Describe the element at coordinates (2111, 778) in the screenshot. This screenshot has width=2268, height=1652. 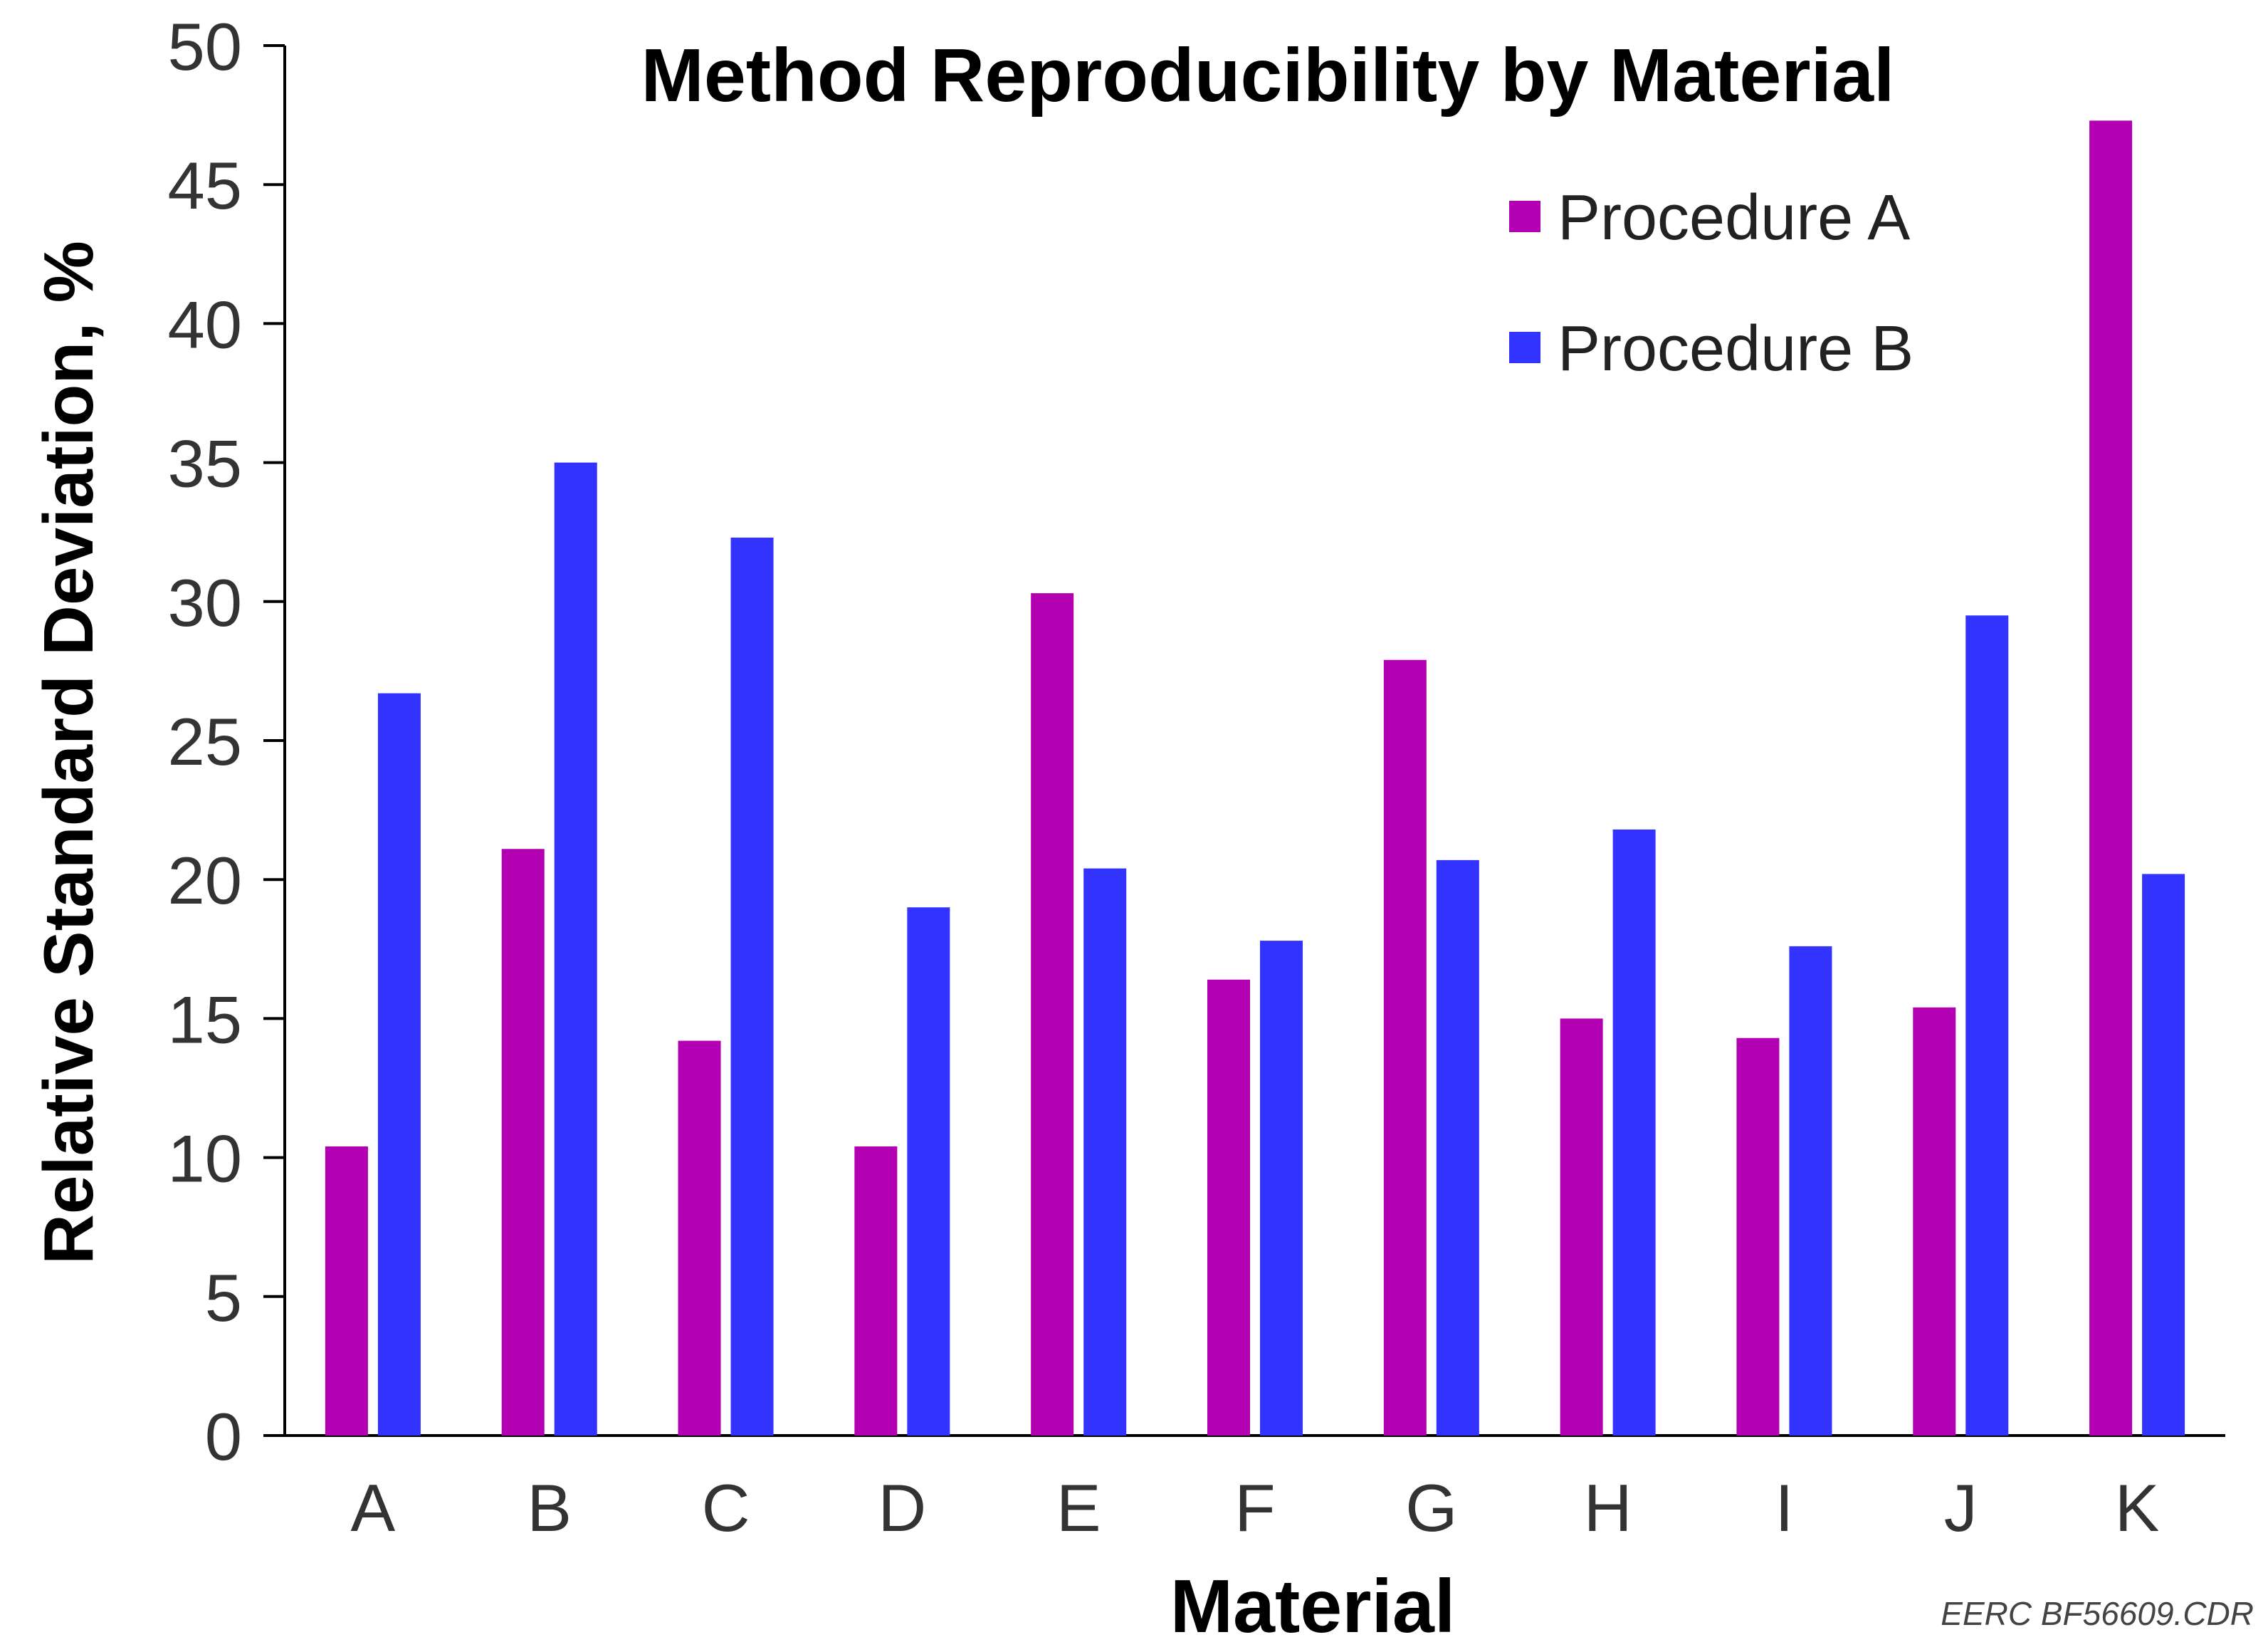
I see `bar-procedure-a-k` at that location.